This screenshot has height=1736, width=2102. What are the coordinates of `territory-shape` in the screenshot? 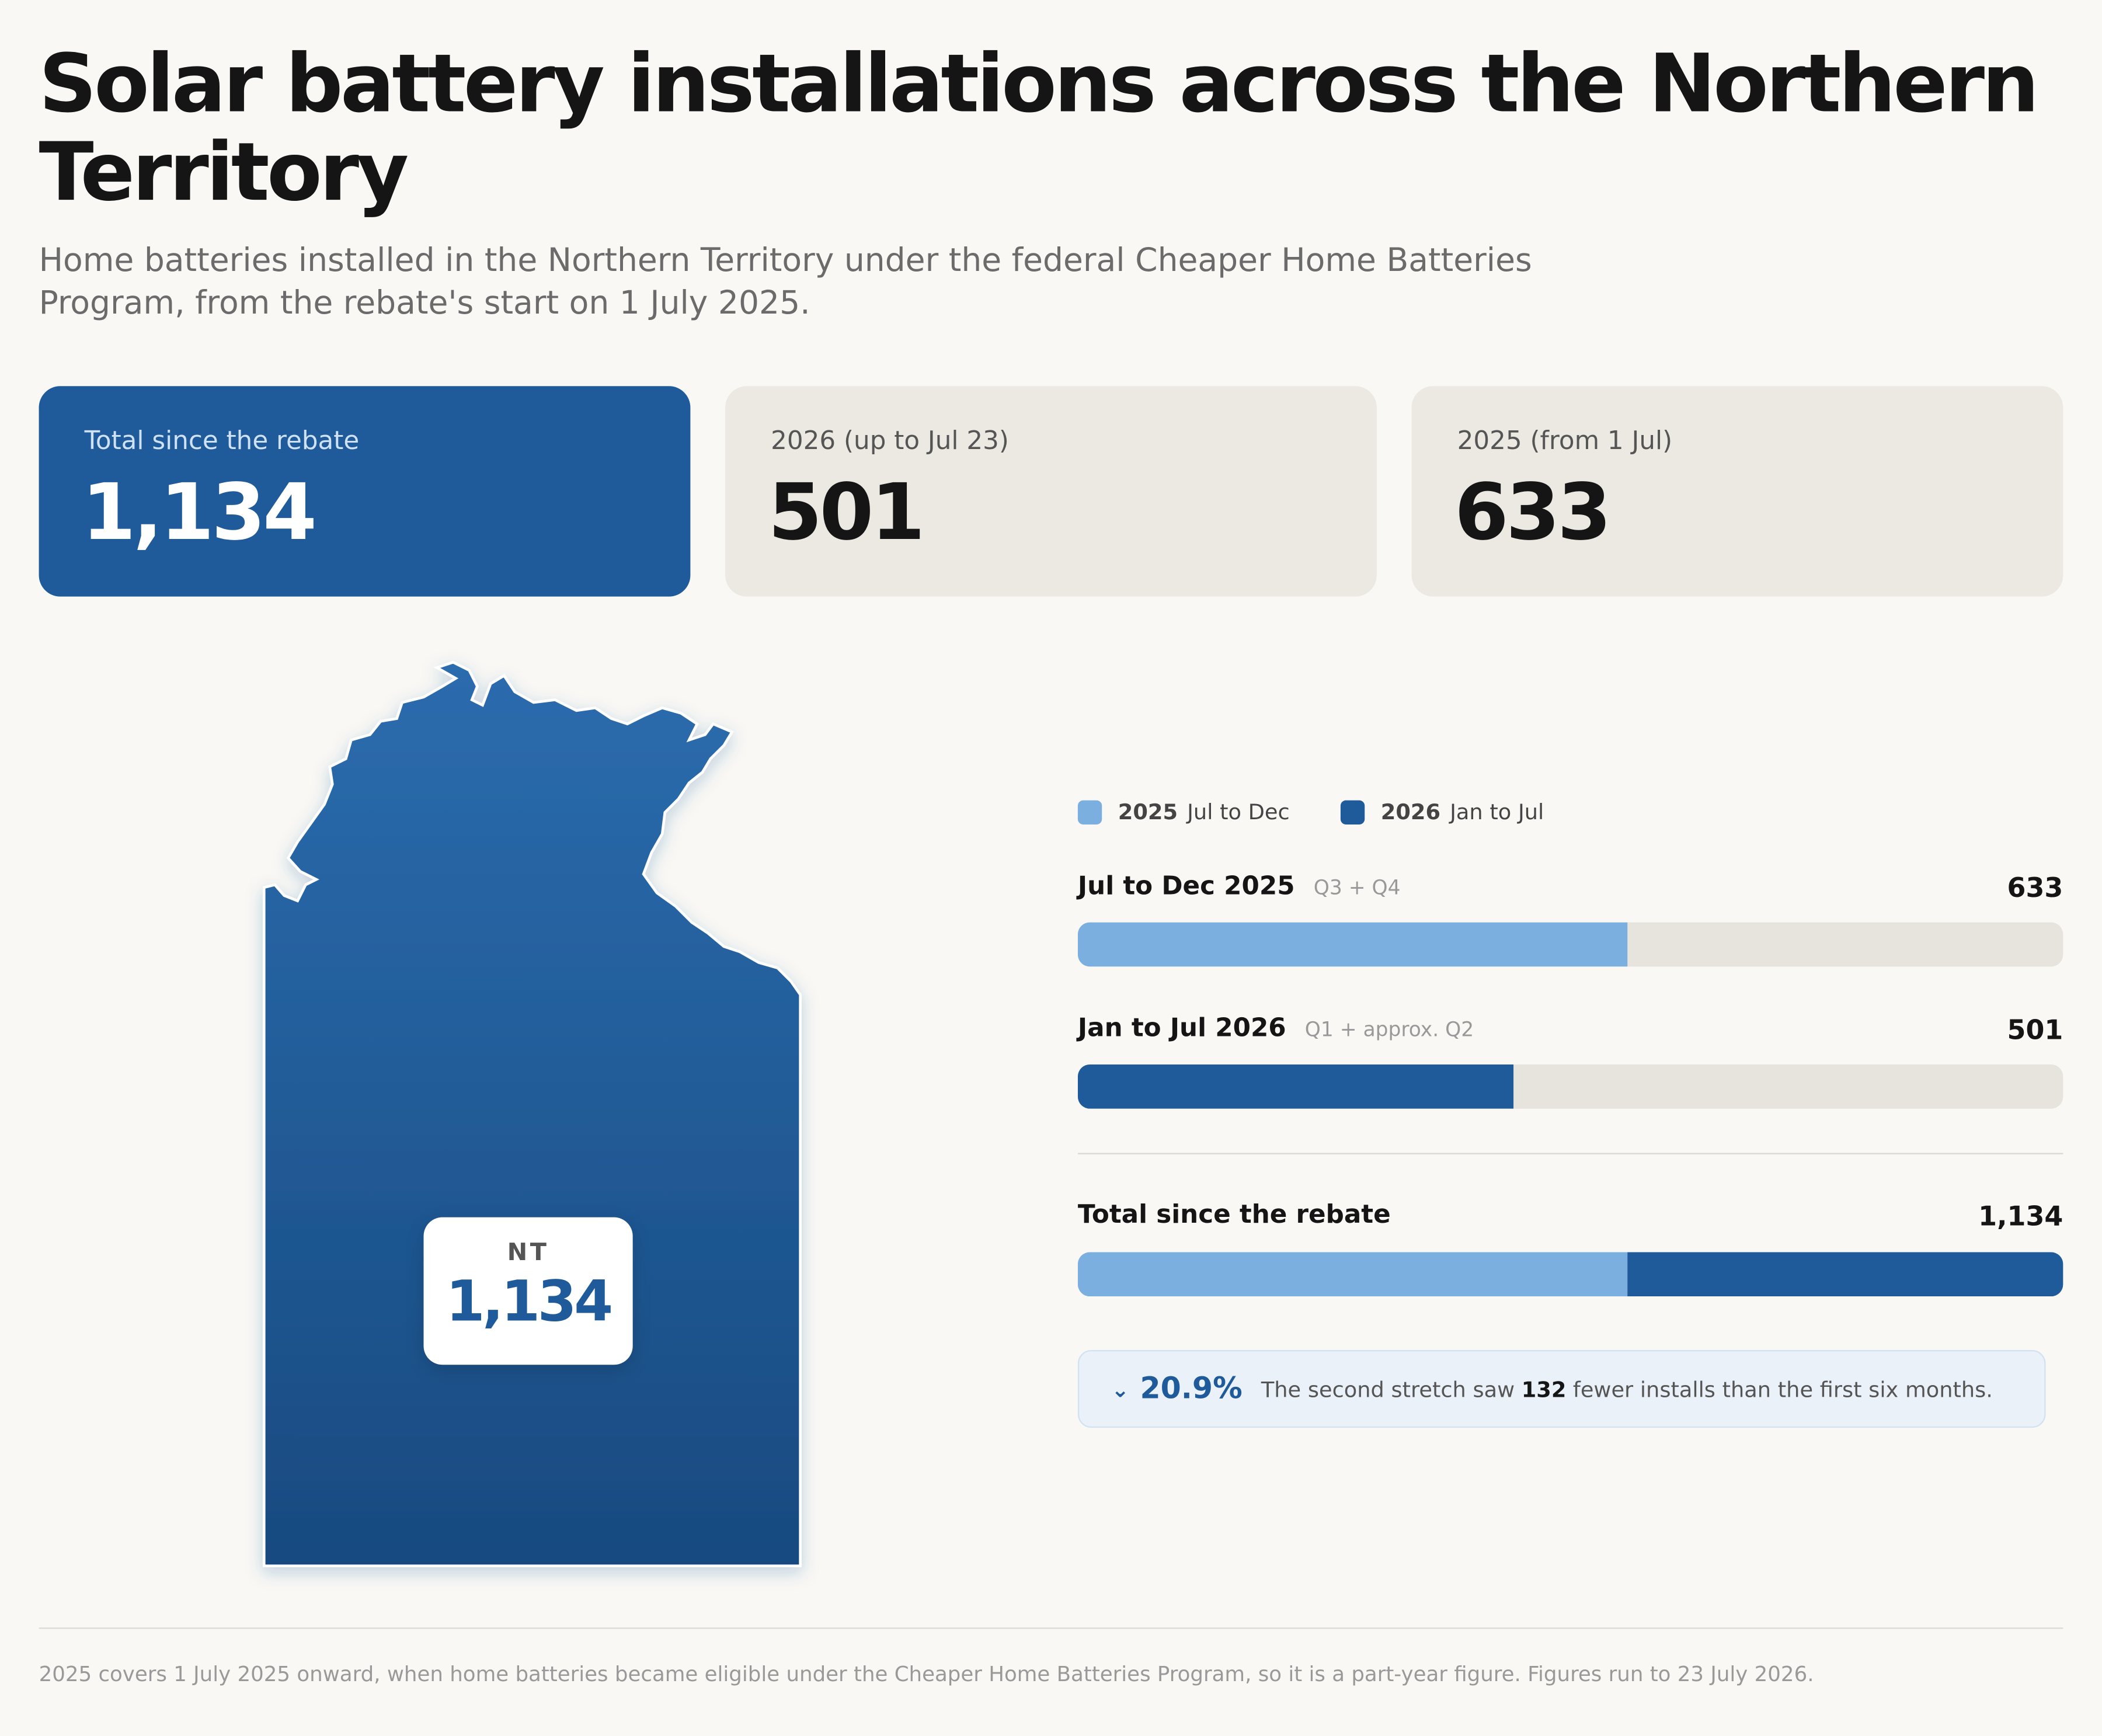 It's located at (532, 1113).